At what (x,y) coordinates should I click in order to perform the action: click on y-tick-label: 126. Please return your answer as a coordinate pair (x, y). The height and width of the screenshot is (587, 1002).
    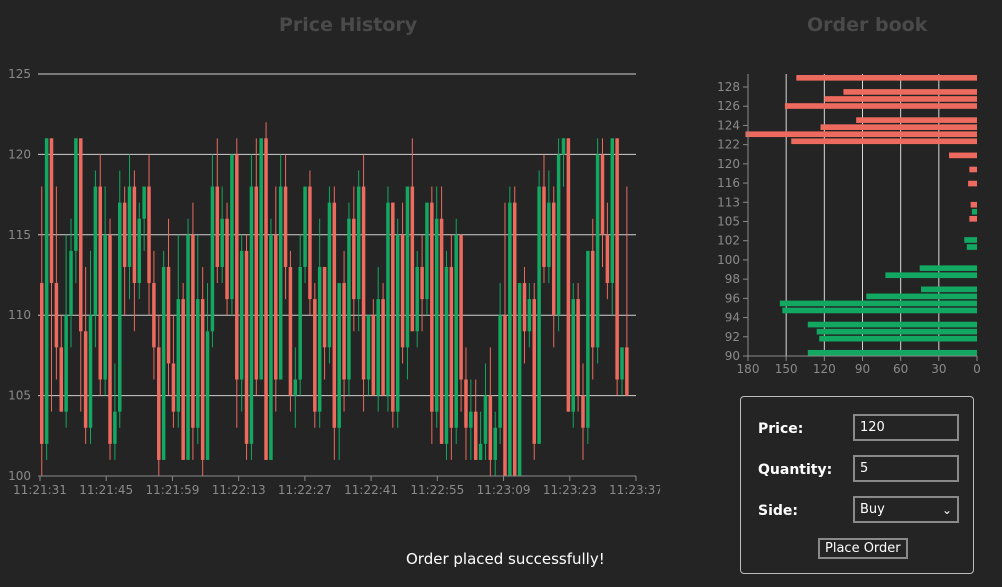
    Looking at the image, I should click on (728, 106).